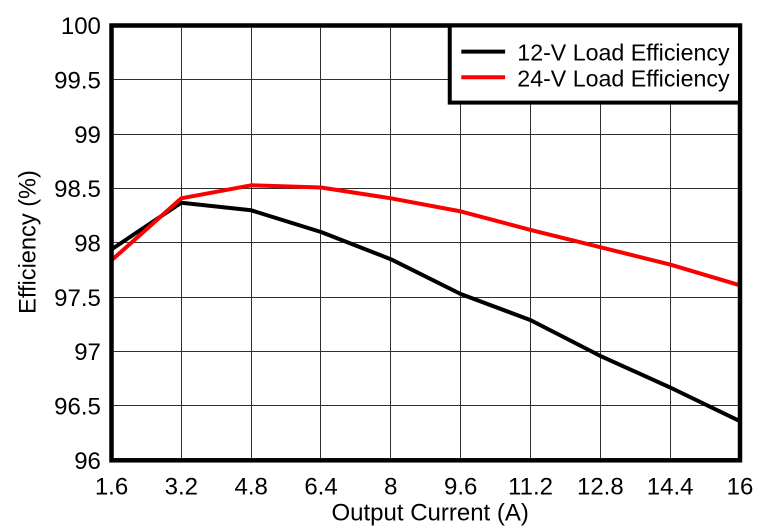 Image resolution: width=760 pixels, height=528 pixels. I want to click on svg-text: 12.8, so click(600, 487).